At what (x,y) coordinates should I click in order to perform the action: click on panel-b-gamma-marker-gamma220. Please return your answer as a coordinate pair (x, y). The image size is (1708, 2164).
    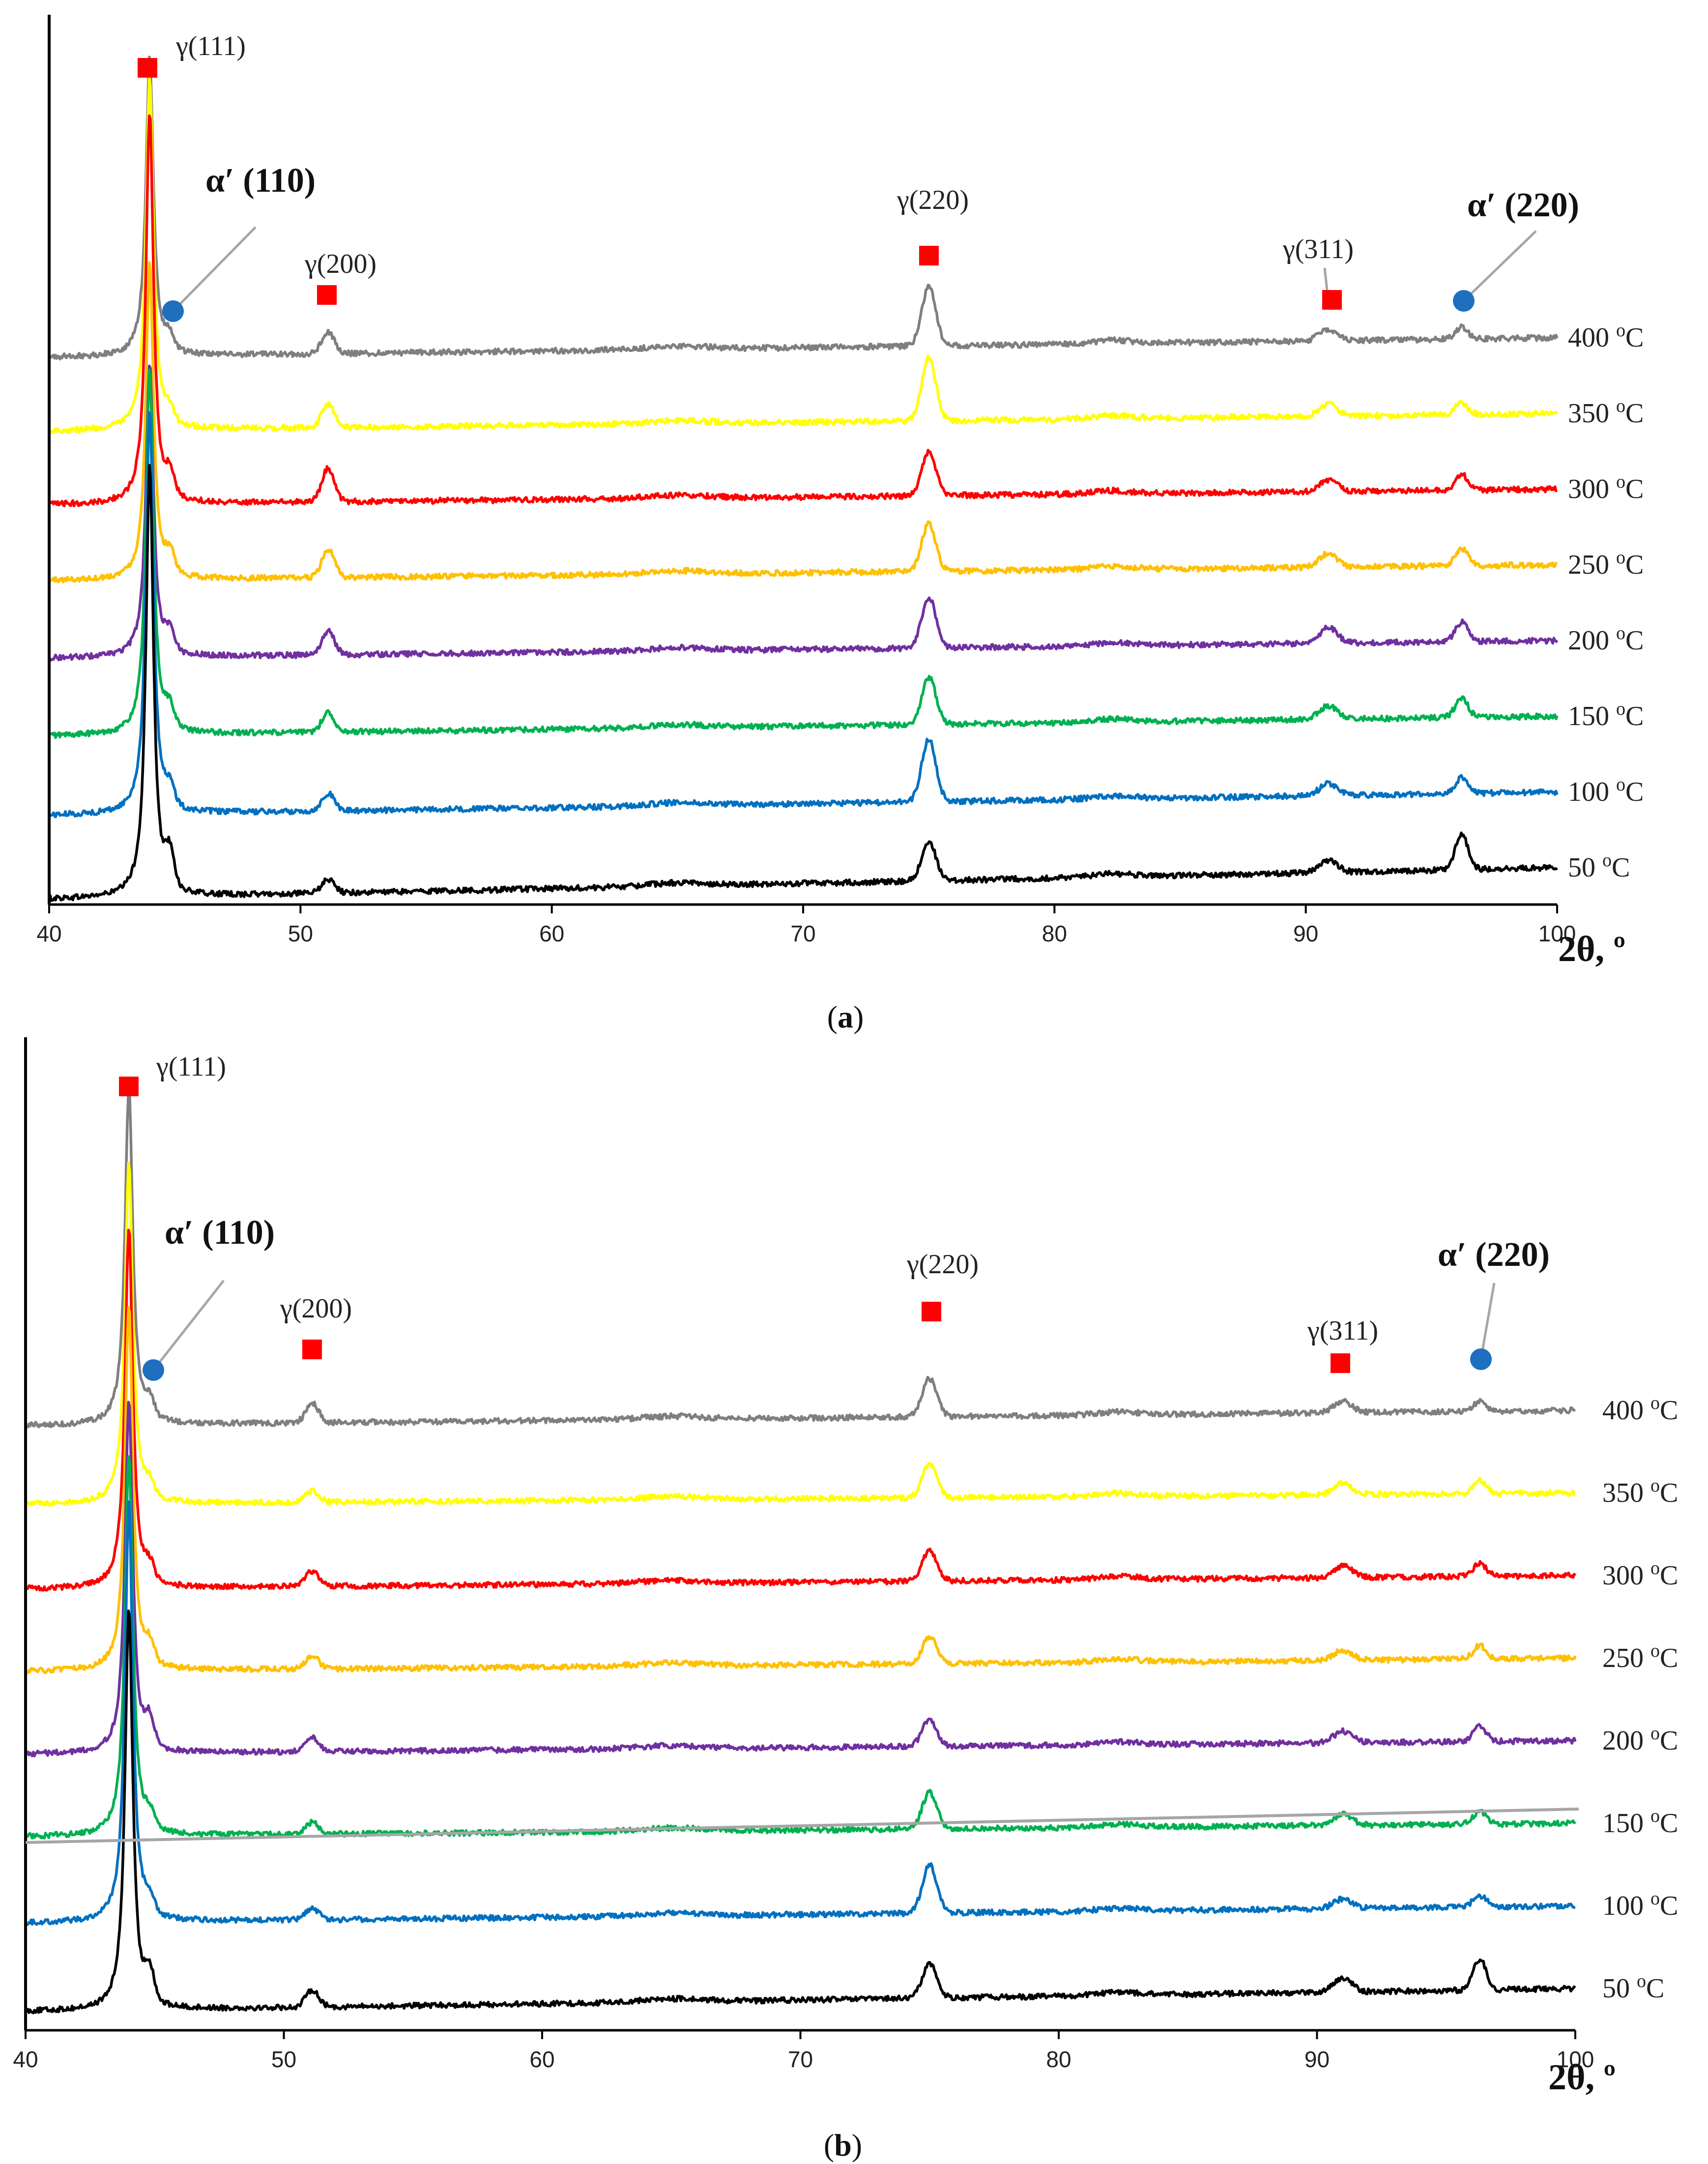
    Looking at the image, I should click on (931, 1311).